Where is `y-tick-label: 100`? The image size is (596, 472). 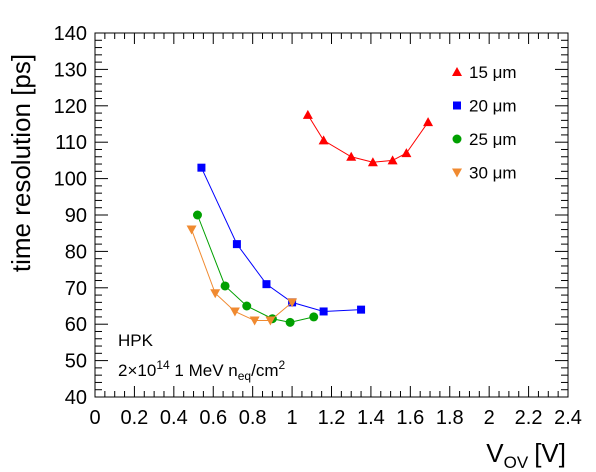 y-tick-label: 100 is located at coordinates (70, 180).